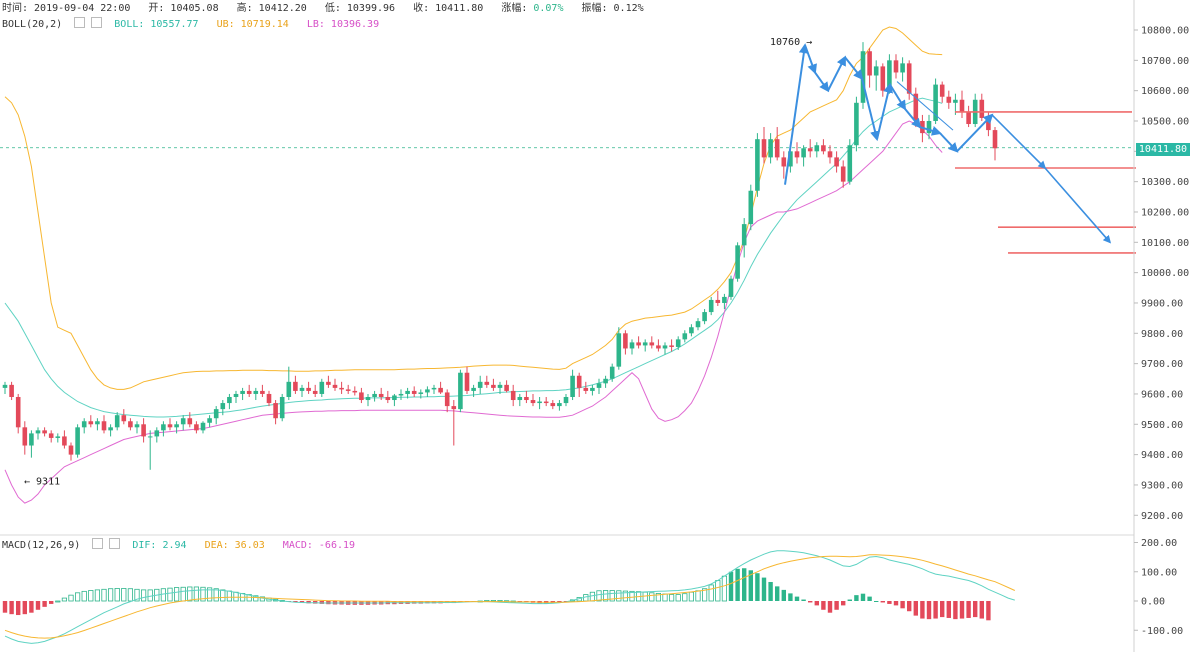 Image resolution: width=1200 pixels, height=652 pixels. I want to click on boll-ub-value: 10719.14, so click(264, 24).